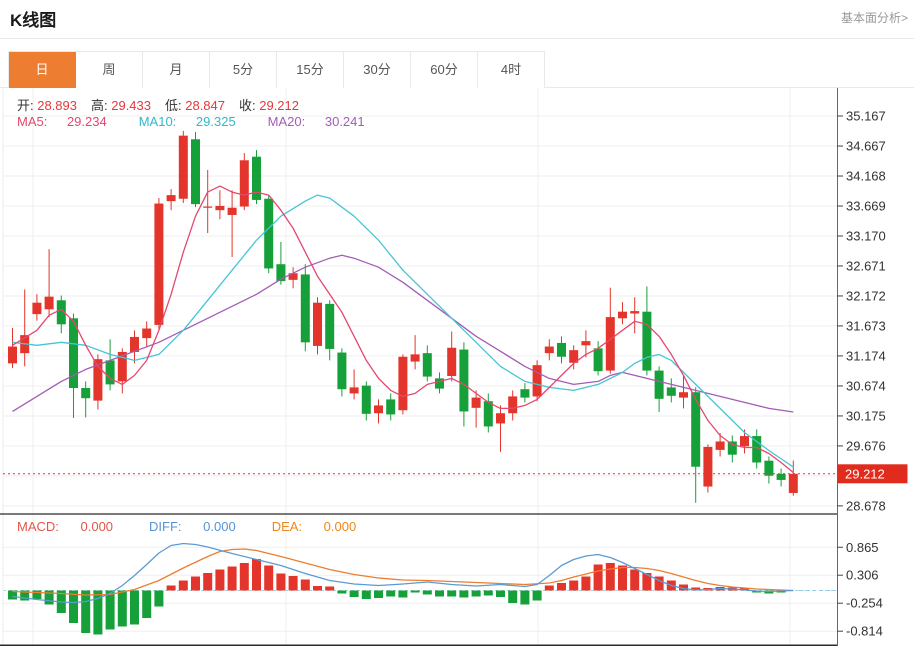  I want to click on ma-legend: MA5: 29.234 MA10: 29.325 MA20: 30.241, so click(207, 121).